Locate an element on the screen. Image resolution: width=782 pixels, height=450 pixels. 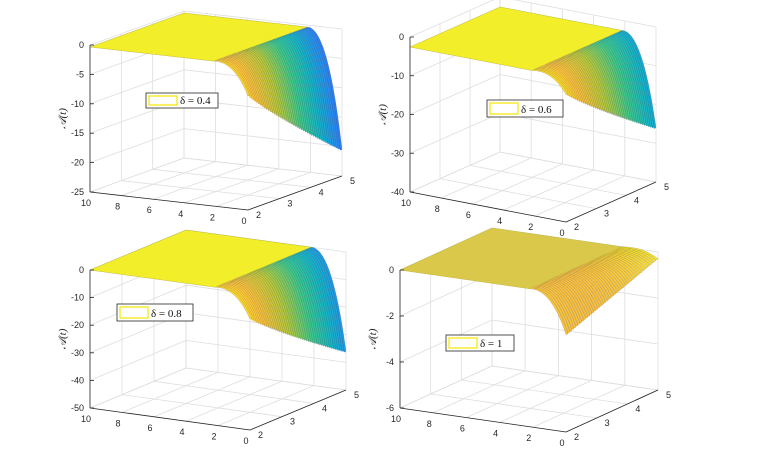
z-tick-label: -25 is located at coordinates (77, 192).